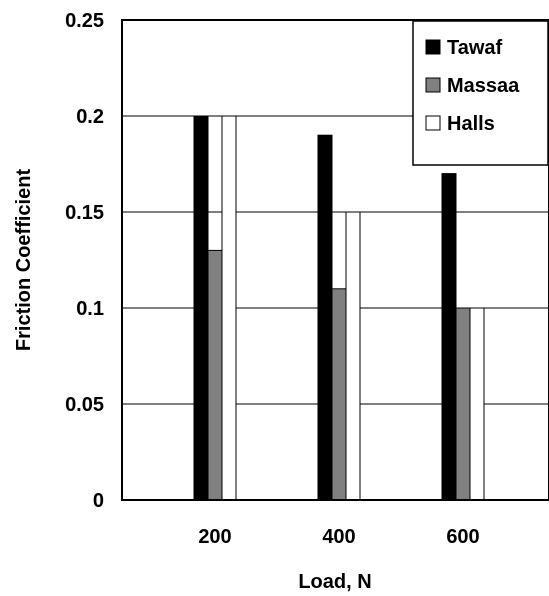  What do you see at coordinates (84, 261) in the screenshot?
I see `y-tick-labels: 0 0.05 0.1 0.15 0.2 0.25` at bounding box center [84, 261].